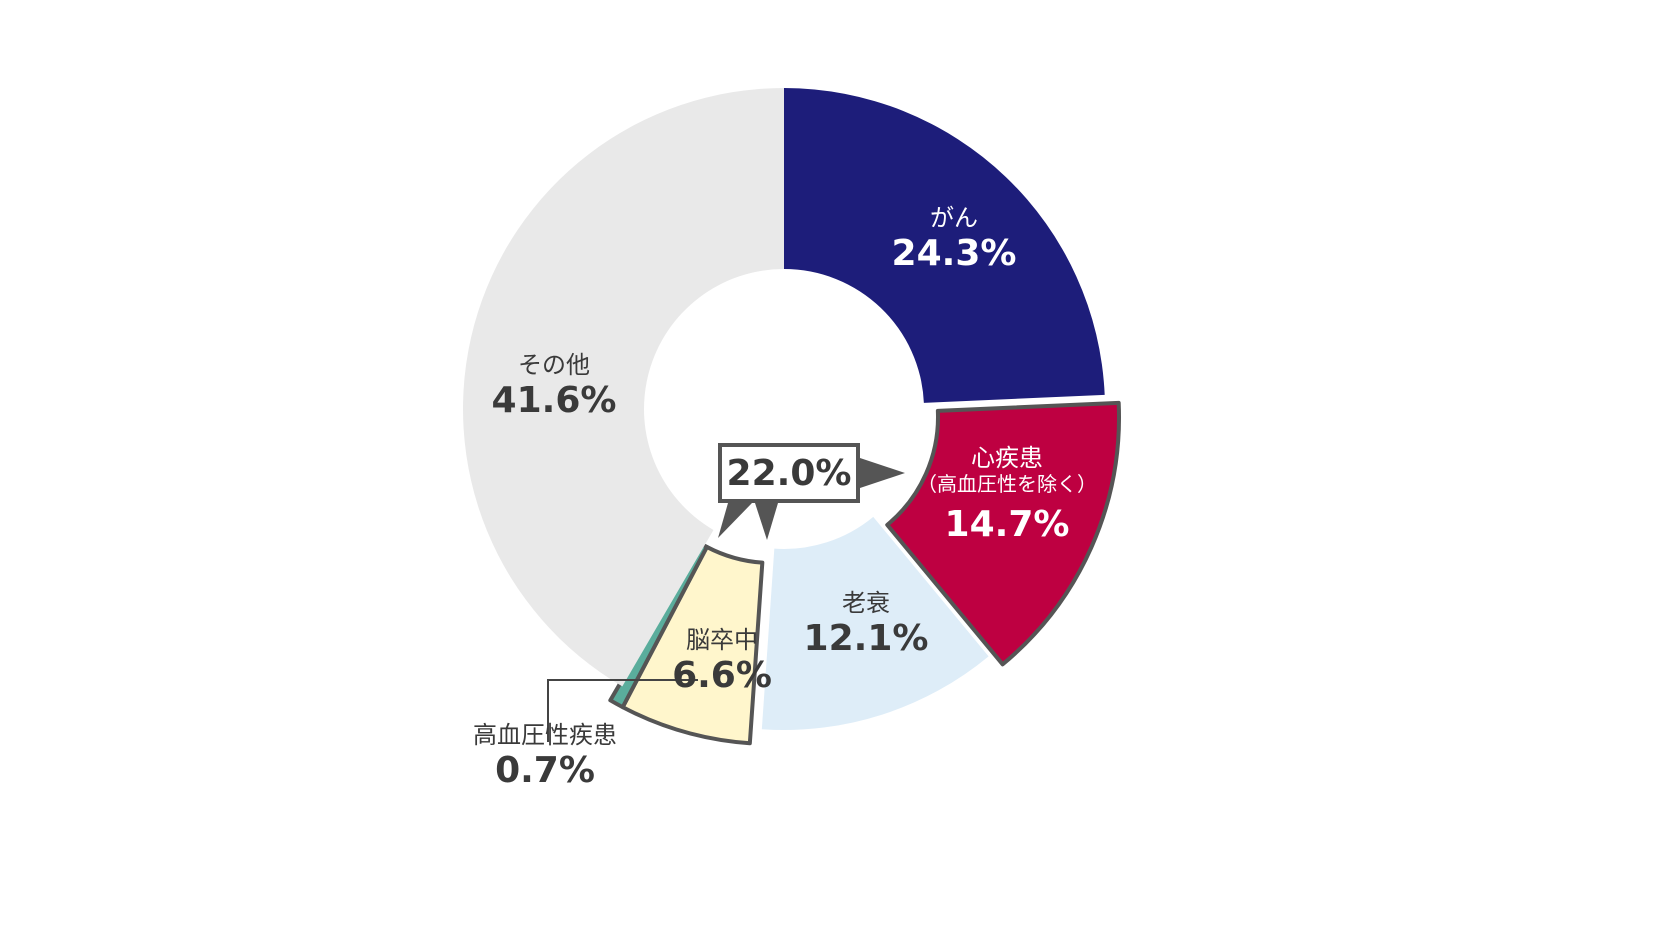  Describe the element at coordinates (766, 521) in the screenshot. I see `callout-arrow-down` at that location.